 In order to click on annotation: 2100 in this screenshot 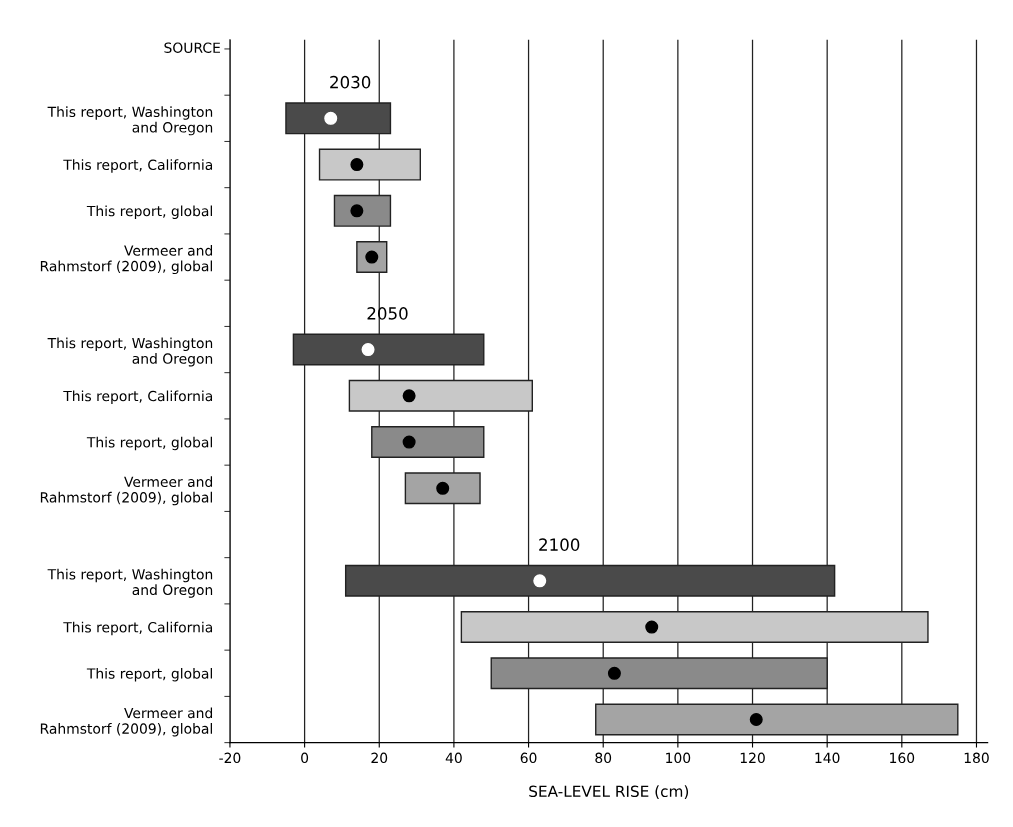, I will do `click(559, 544)`.